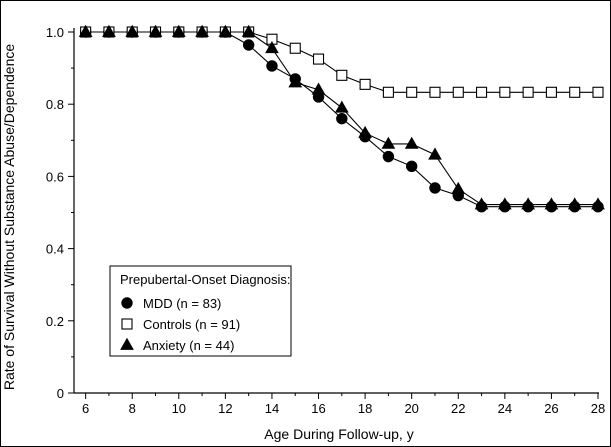 This screenshot has height=447, width=611. Describe the element at coordinates (55, 32) in the screenshot. I see `y-tick-label: 1.0` at that location.